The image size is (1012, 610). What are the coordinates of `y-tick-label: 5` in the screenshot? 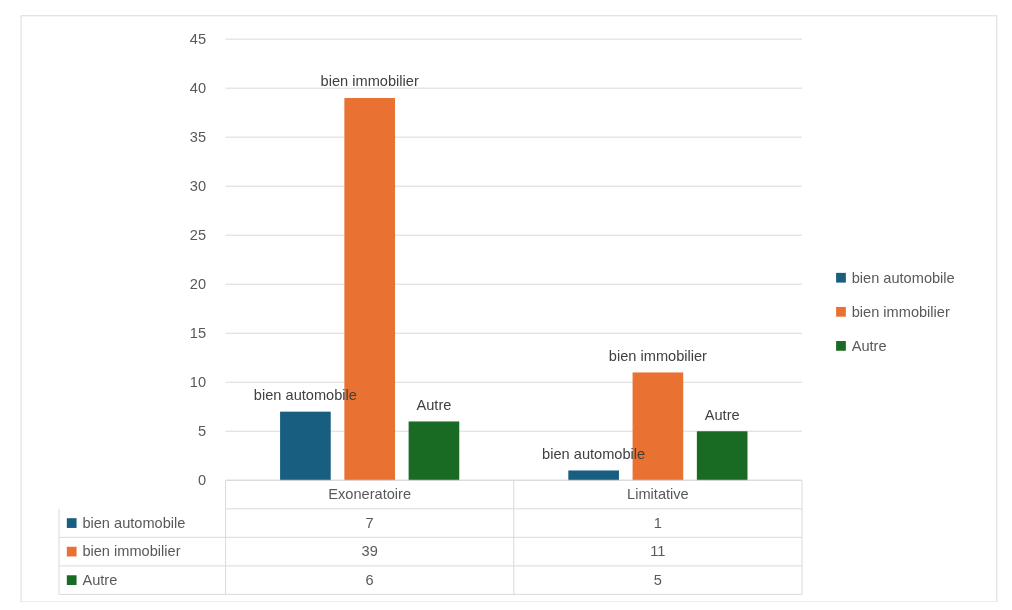 It's located at (202, 431).